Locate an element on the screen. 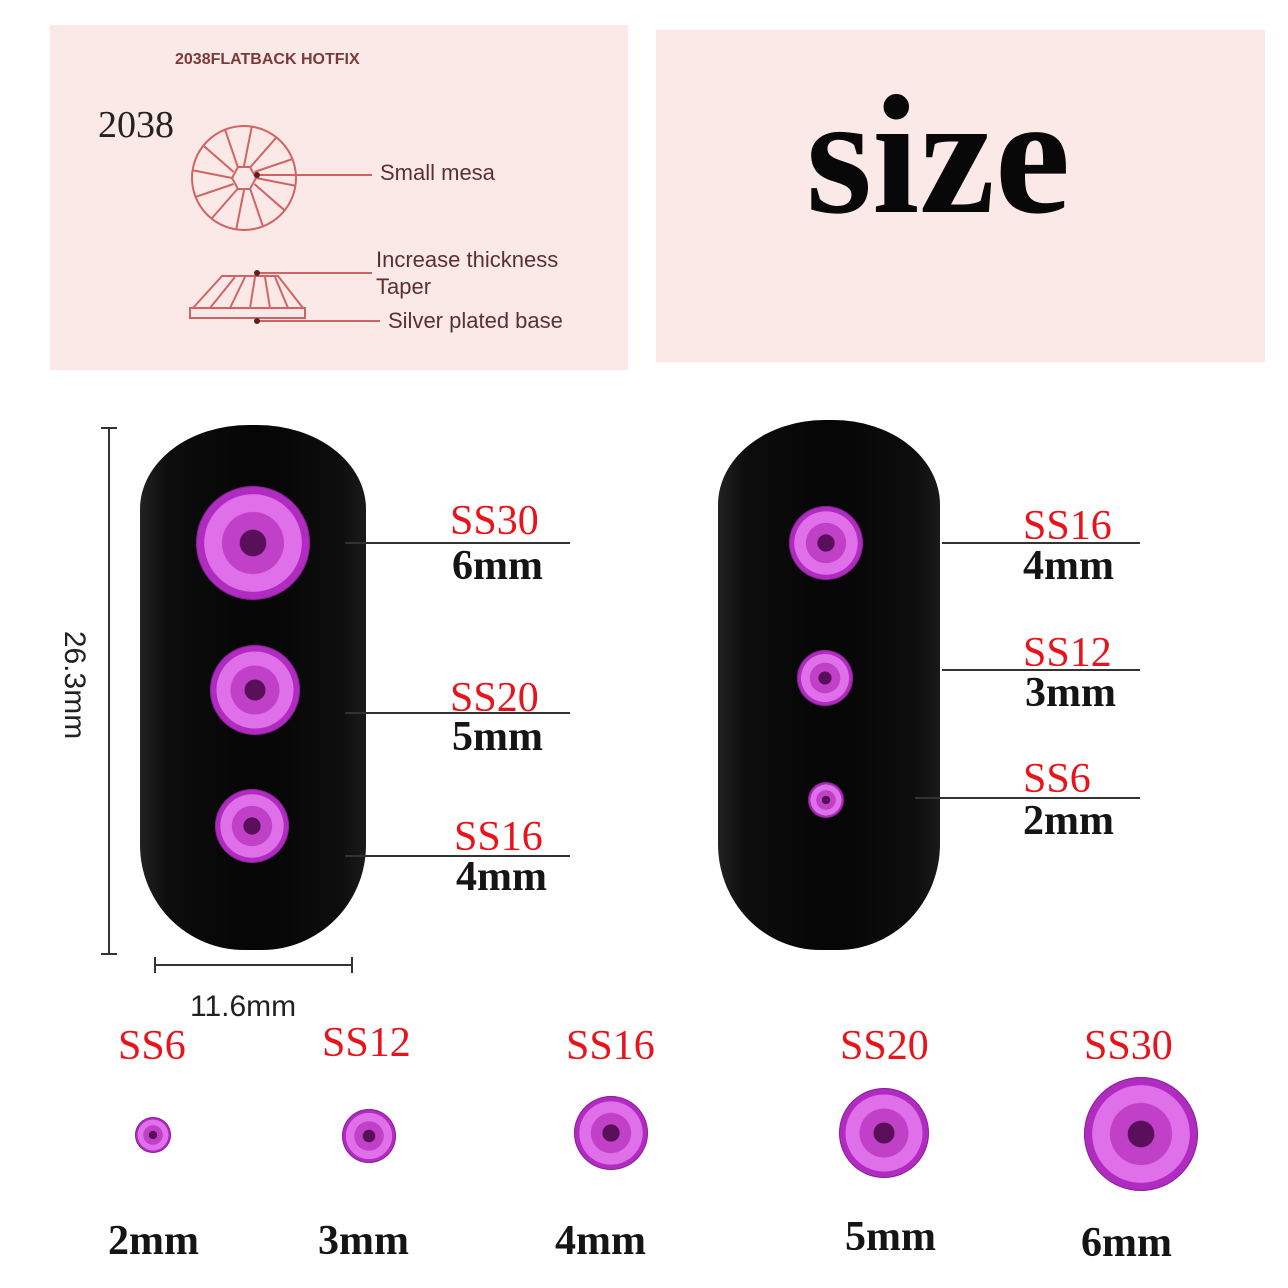 Image resolution: width=1288 pixels, height=1288 pixels. gem-3mm is located at coordinates (369, 1136).